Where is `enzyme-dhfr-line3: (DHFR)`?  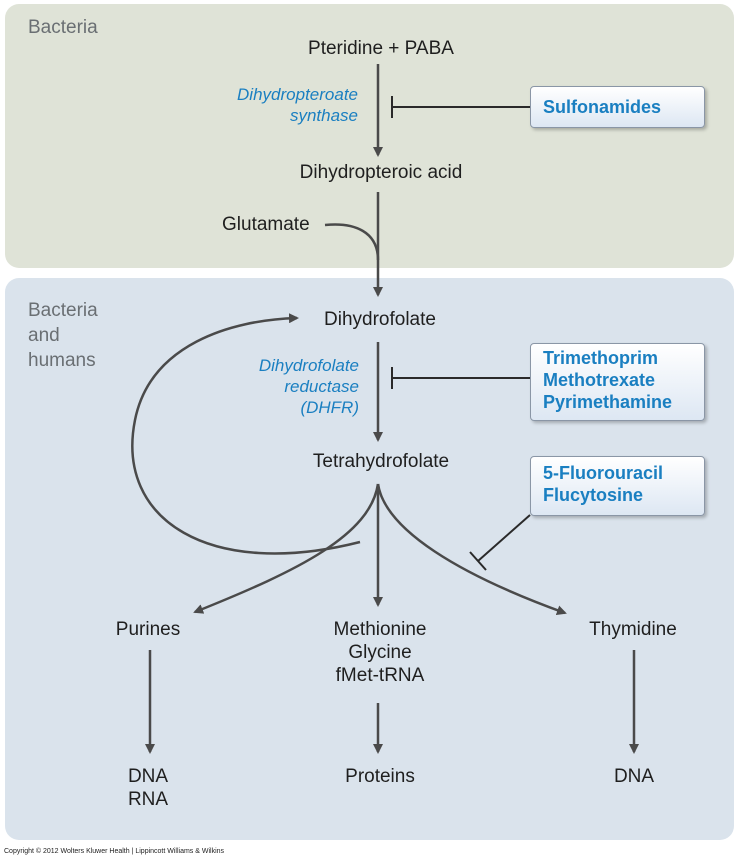
enzyme-dhfr-line3: (DHFR) is located at coordinates (329, 407).